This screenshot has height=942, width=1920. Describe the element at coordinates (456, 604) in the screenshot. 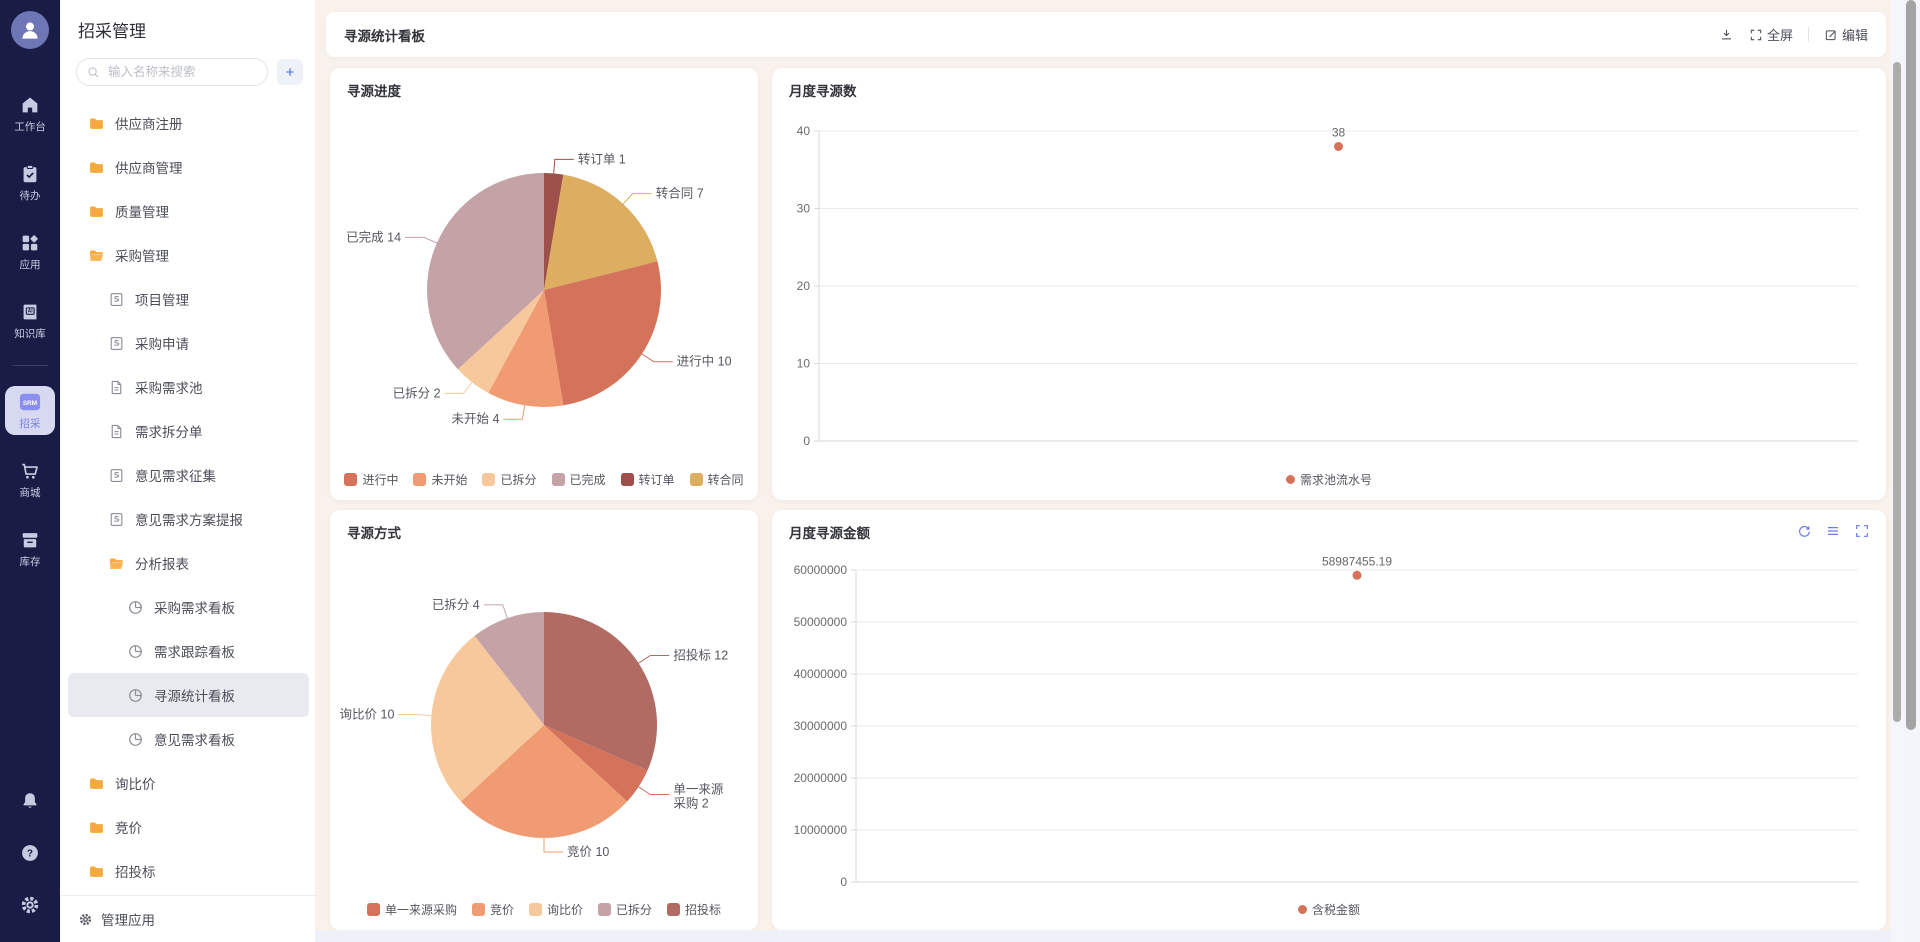

I see `pie-slice-label: 已拆分 4` at that location.